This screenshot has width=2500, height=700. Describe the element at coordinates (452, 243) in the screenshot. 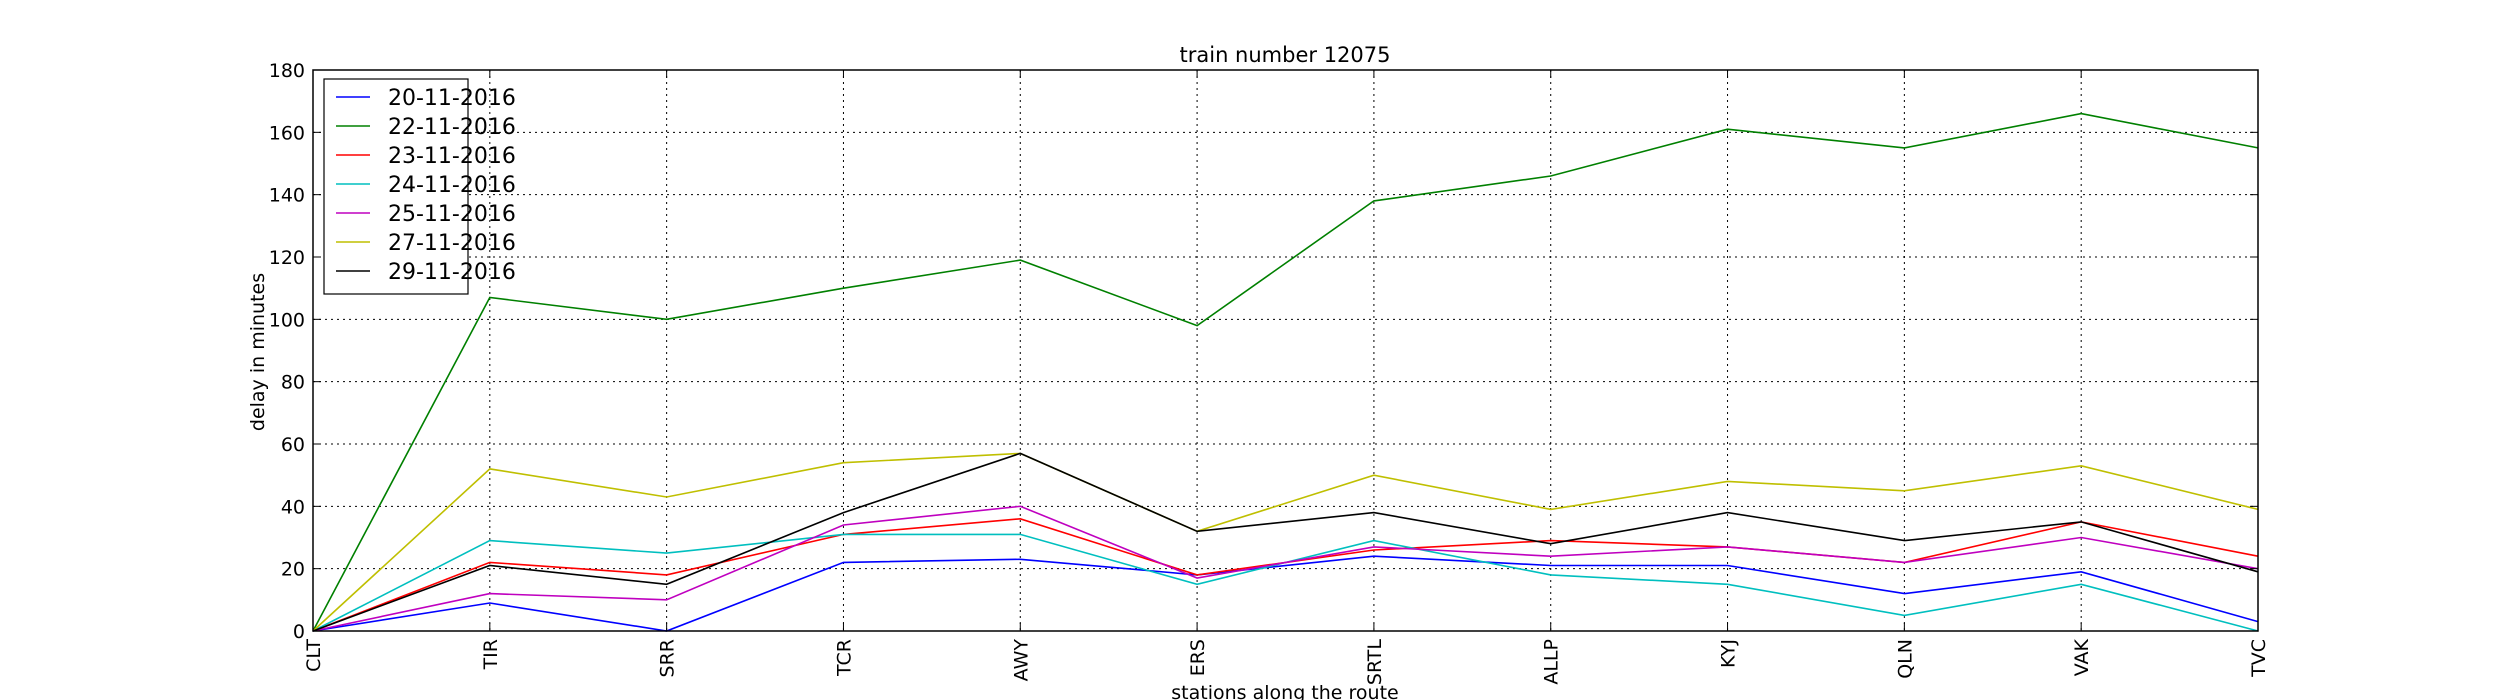

I see `legend-label: 27-11-2016` at that location.